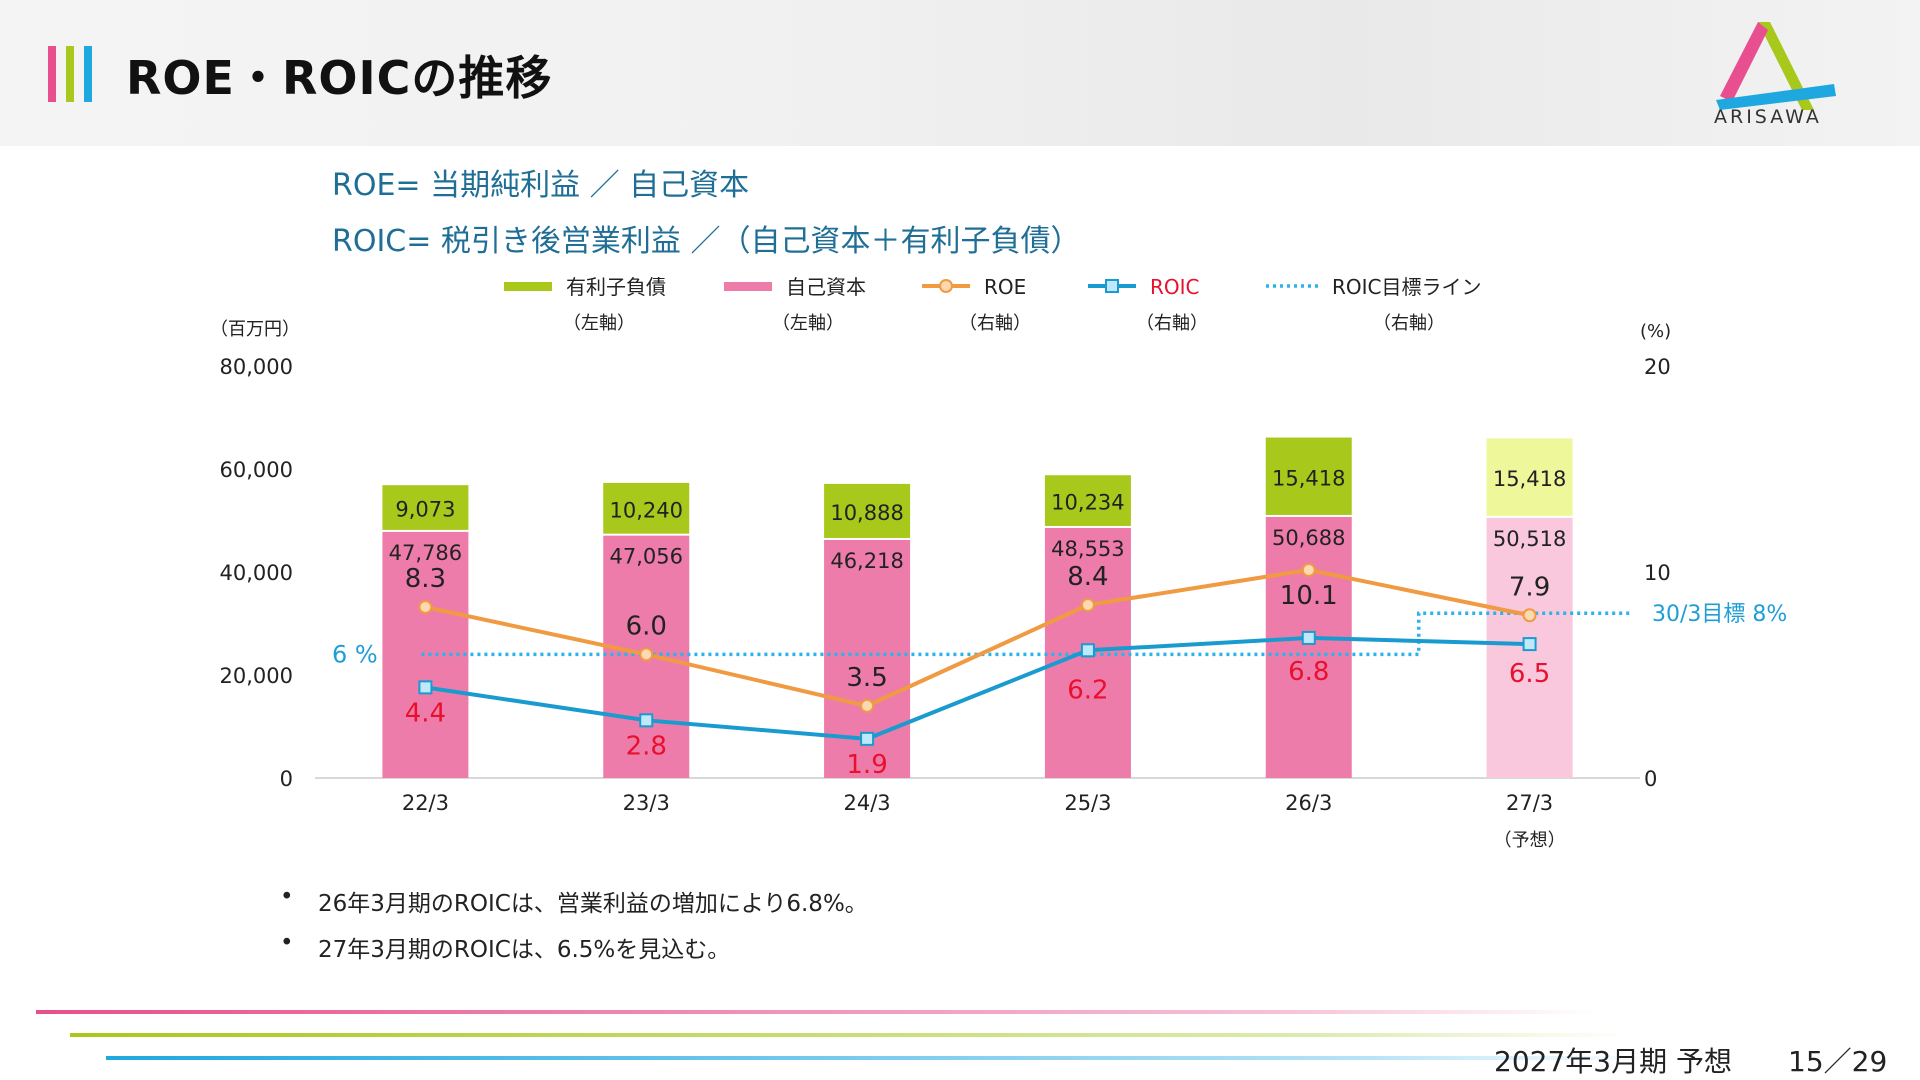  Describe the element at coordinates (1308, 538) in the screenshot. I see `equity-bar-label: 50,688` at that location.